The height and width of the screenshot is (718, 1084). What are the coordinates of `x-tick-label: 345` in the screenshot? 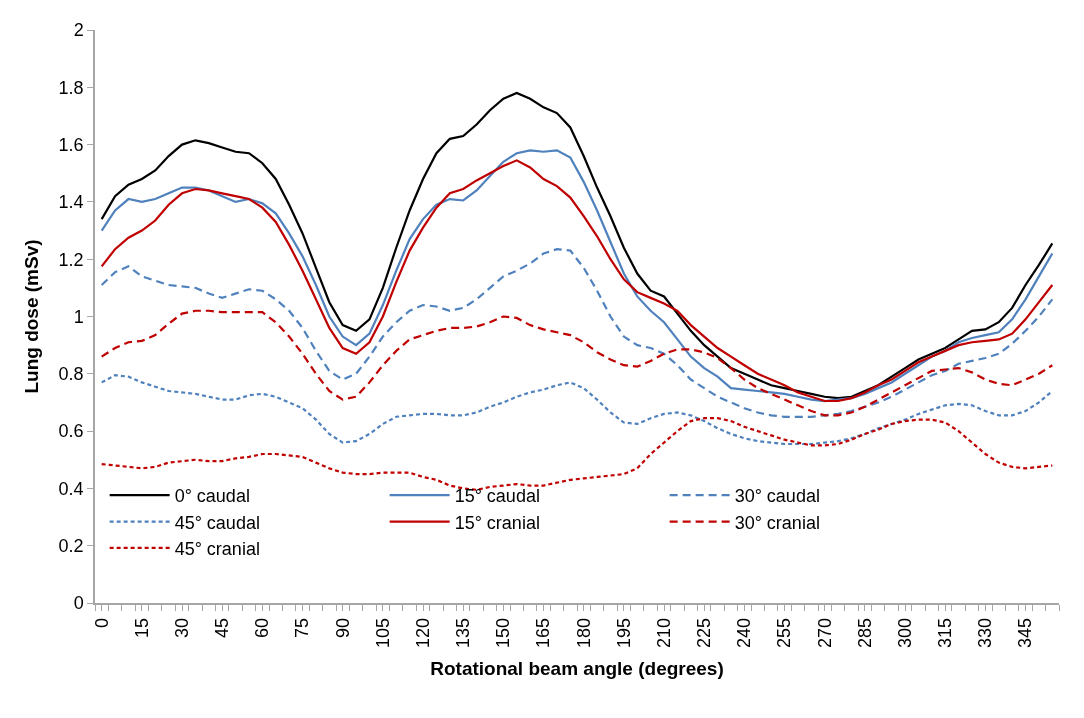 It's located at (1025, 632).